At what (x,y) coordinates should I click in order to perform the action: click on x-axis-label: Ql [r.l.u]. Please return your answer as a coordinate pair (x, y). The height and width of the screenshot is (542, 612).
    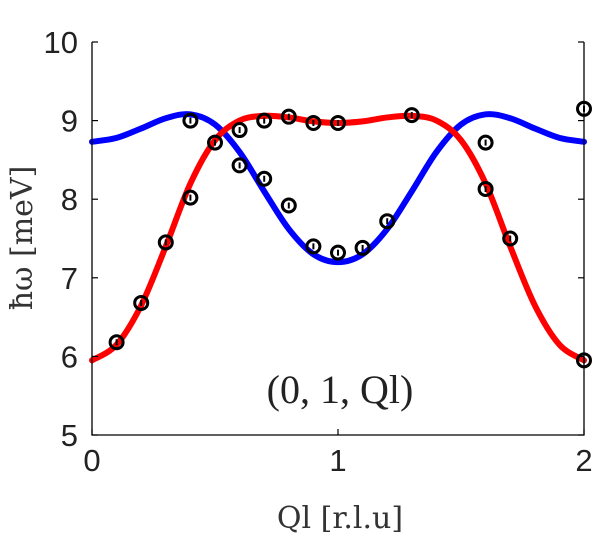
    Looking at the image, I should click on (340, 518).